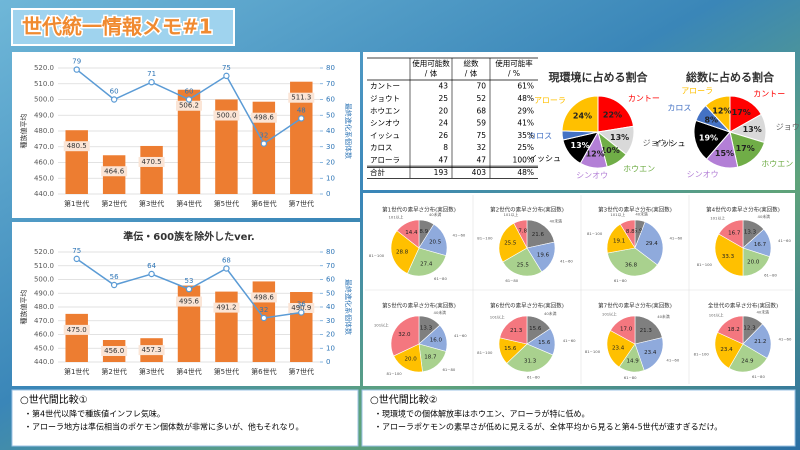 Image resolution: width=800 pixels, height=450 pixels. Describe the element at coordinates (76, 371) in the screenshot. I see `x-tick-label: 第1世代` at that location.